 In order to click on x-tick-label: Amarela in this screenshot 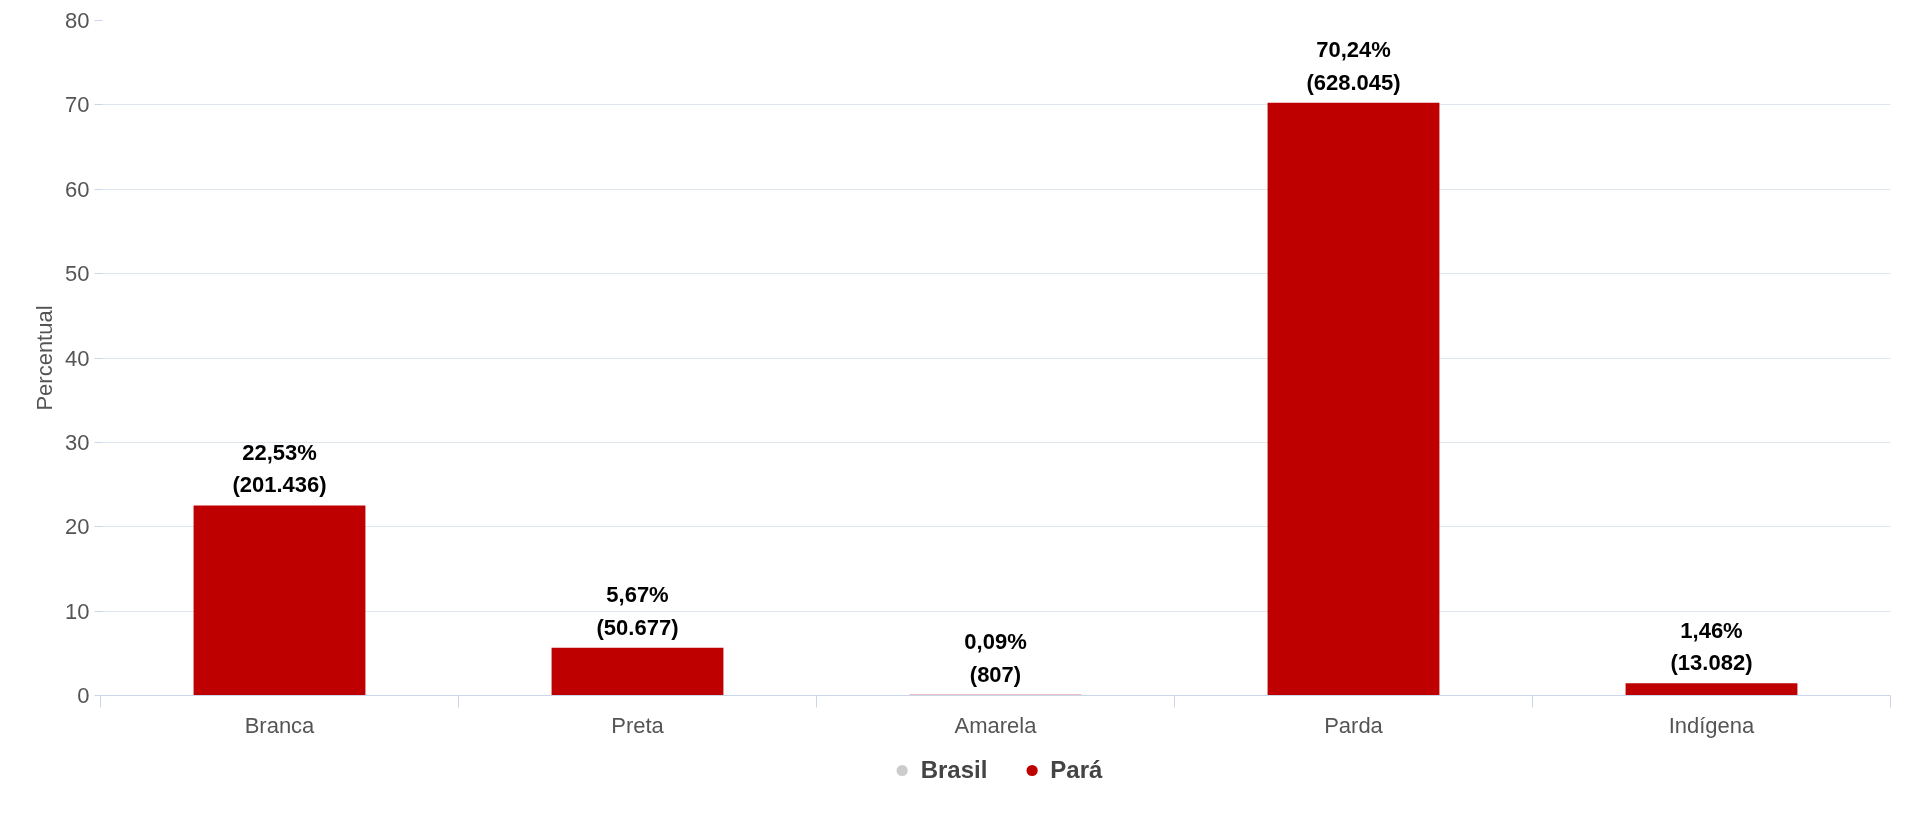, I will do `click(996, 725)`.